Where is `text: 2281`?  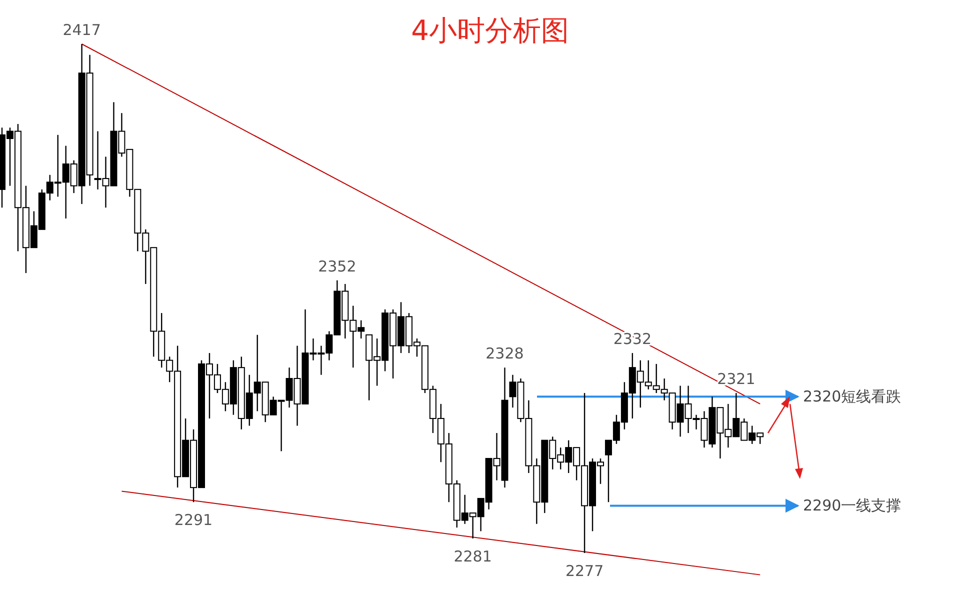 text: 2281 is located at coordinates (473, 556).